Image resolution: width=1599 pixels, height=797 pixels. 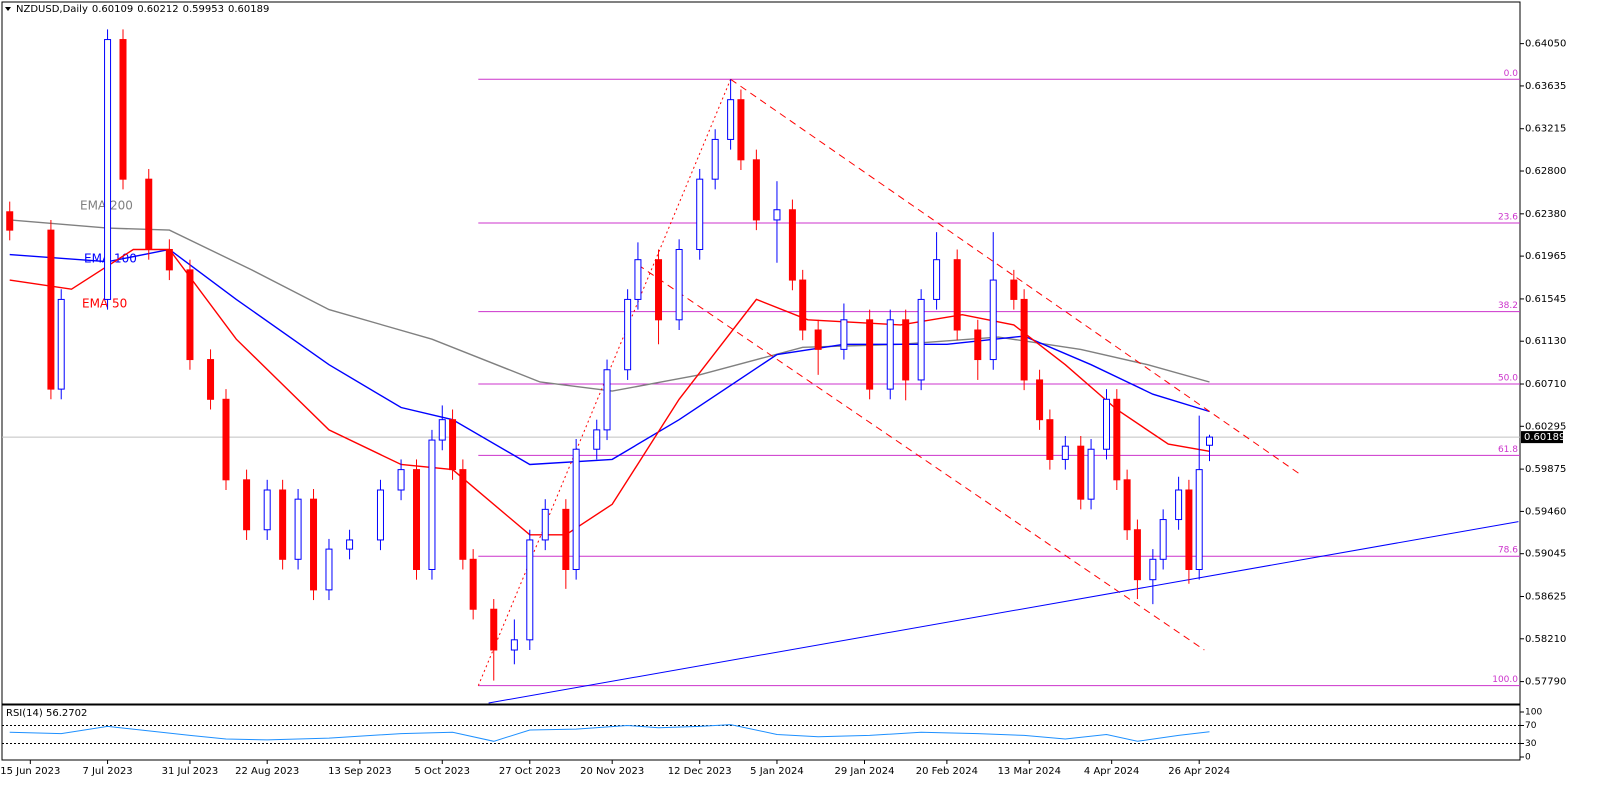 What do you see at coordinates (761, 732) in the screenshot?
I see `rsi-pane` at bounding box center [761, 732].